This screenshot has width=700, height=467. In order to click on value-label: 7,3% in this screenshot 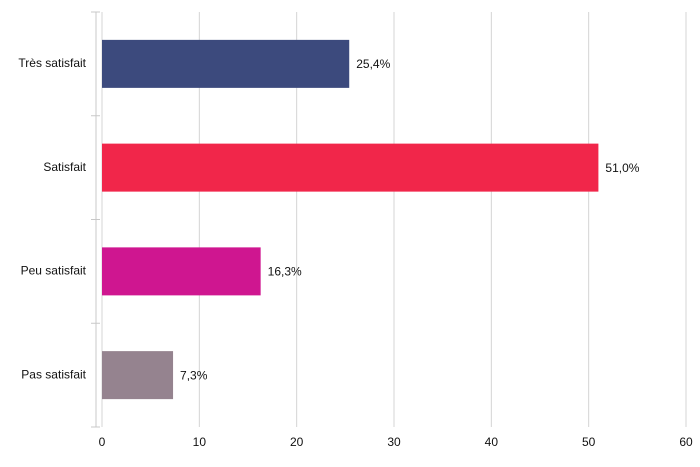, I will do `click(194, 375)`.